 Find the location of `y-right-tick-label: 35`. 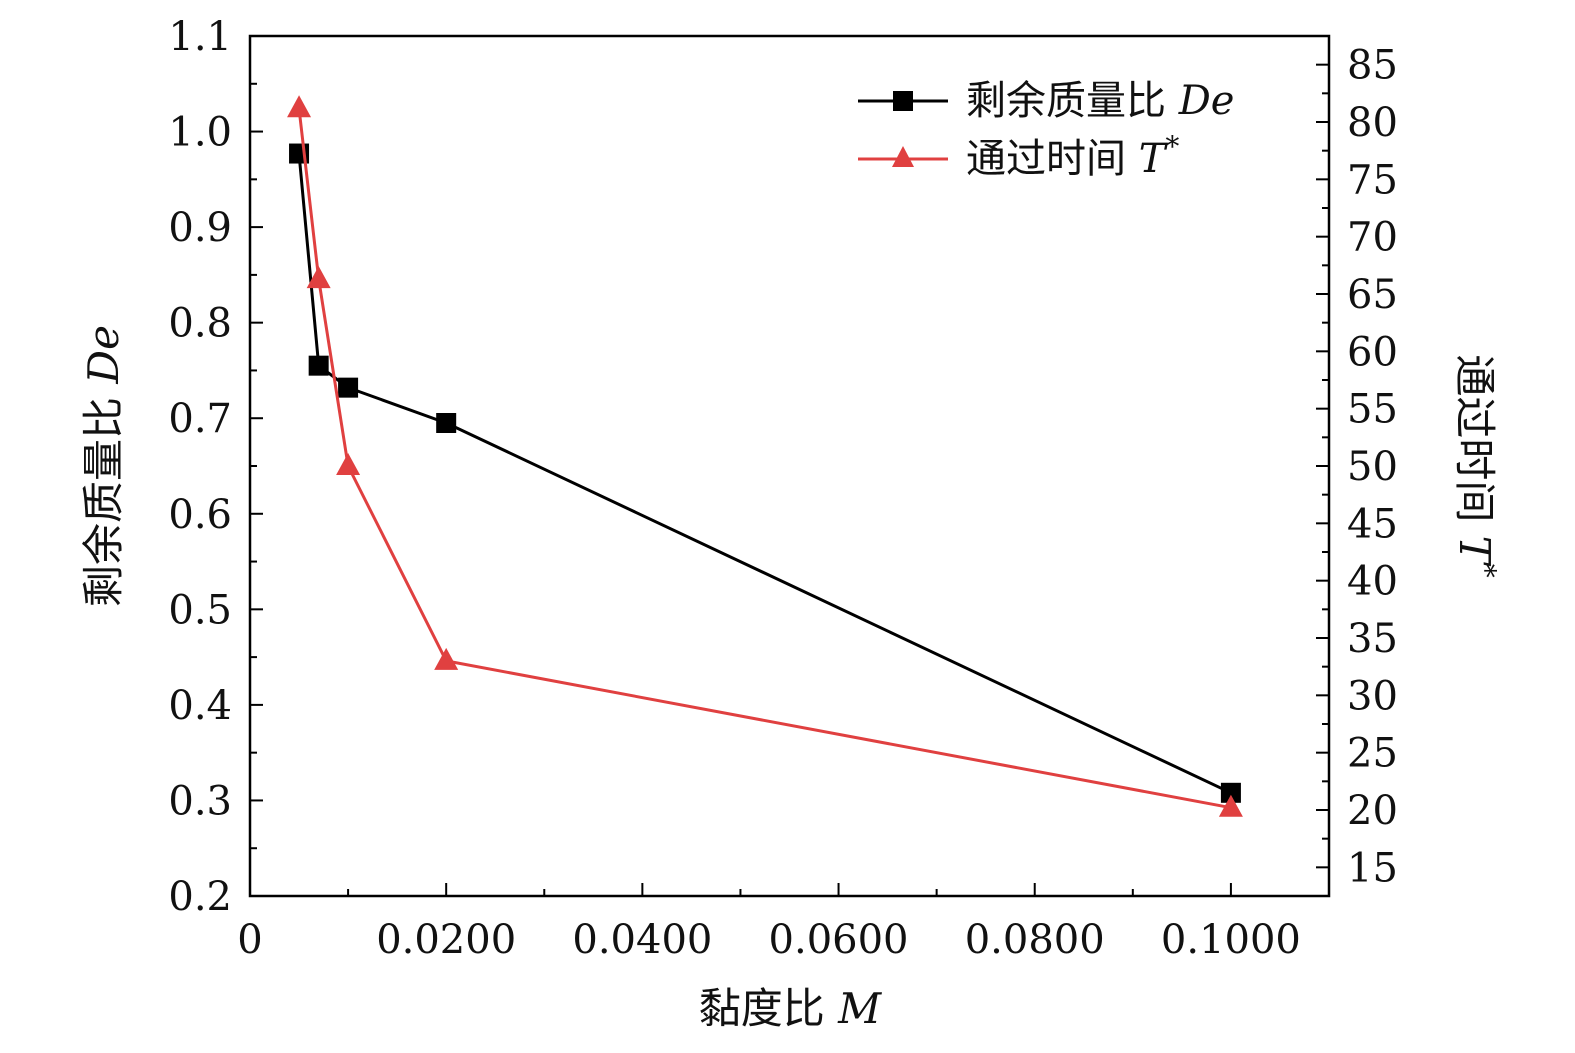

y-right-tick-label: 35 is located at coordinates (1372, 639).